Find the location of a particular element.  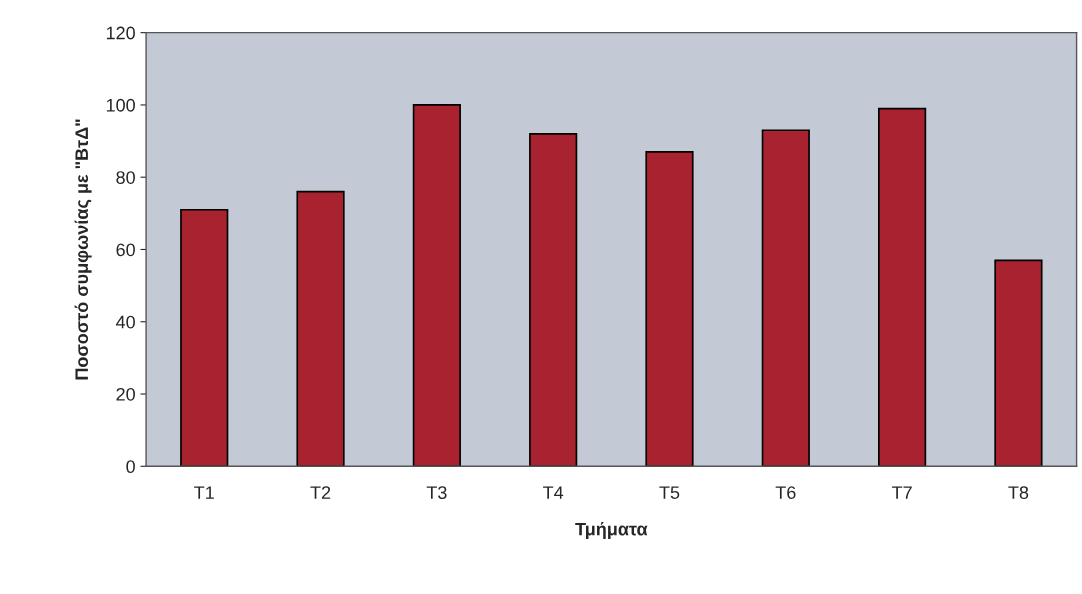

y-tick-label: 0 is located at coordinates (130, 467).